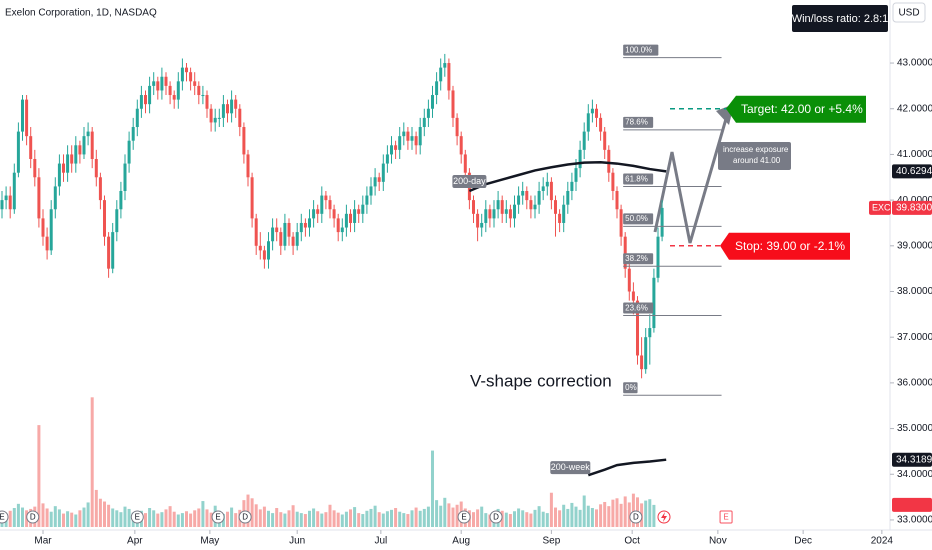 The image size is (932, 550). I want to click on sma-200-week-value-box, so click(912, 459).